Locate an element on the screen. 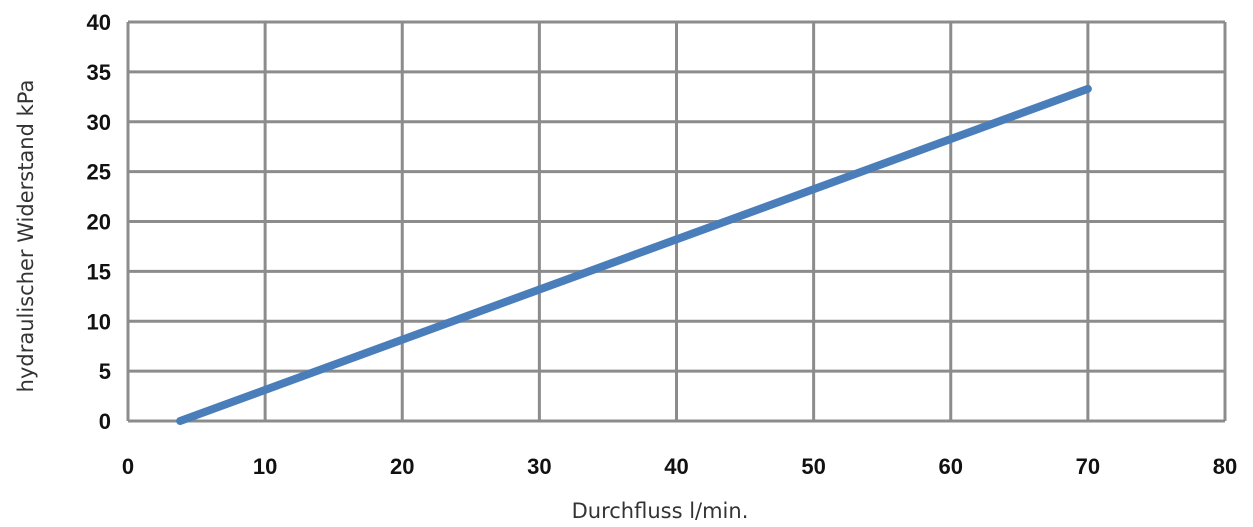 Image resolution: width=1253 pixels, height=527 pixels. y-tick-label: 25 is located at coordinates (99, 172).